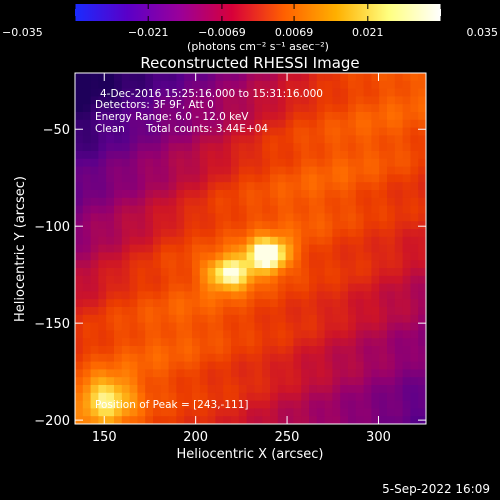  Describe the element at coordinates (250, 21) in the screenshot. I see `colorbar-ticks: −0.035 −0.021 −0.0069 0.0069 0.021 0.035` at that location.